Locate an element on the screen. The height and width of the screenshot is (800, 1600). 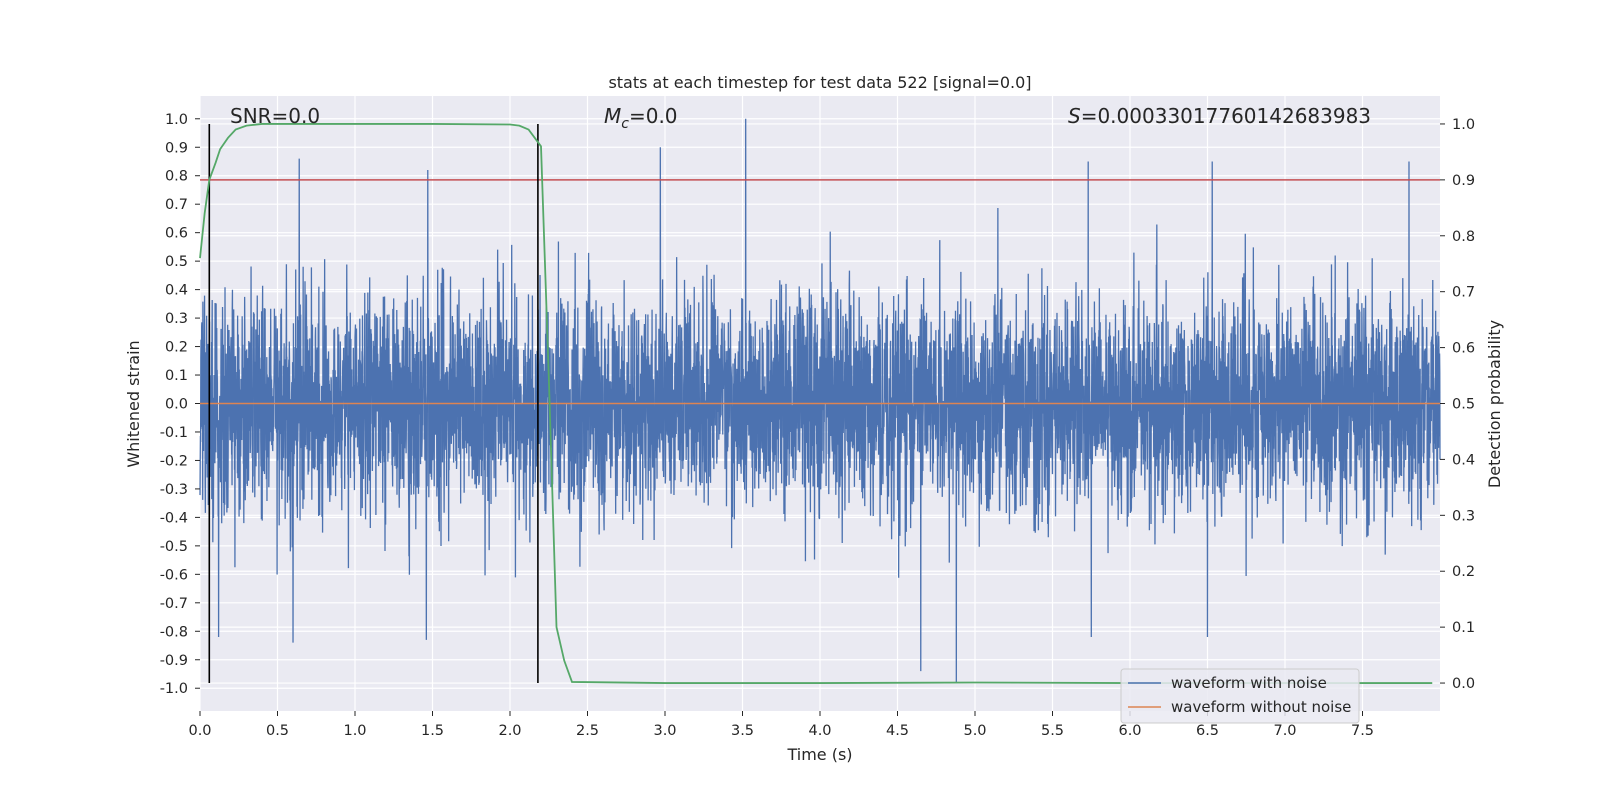
y2-tick-label: 1.0 is located at coordinates (1463, 125).